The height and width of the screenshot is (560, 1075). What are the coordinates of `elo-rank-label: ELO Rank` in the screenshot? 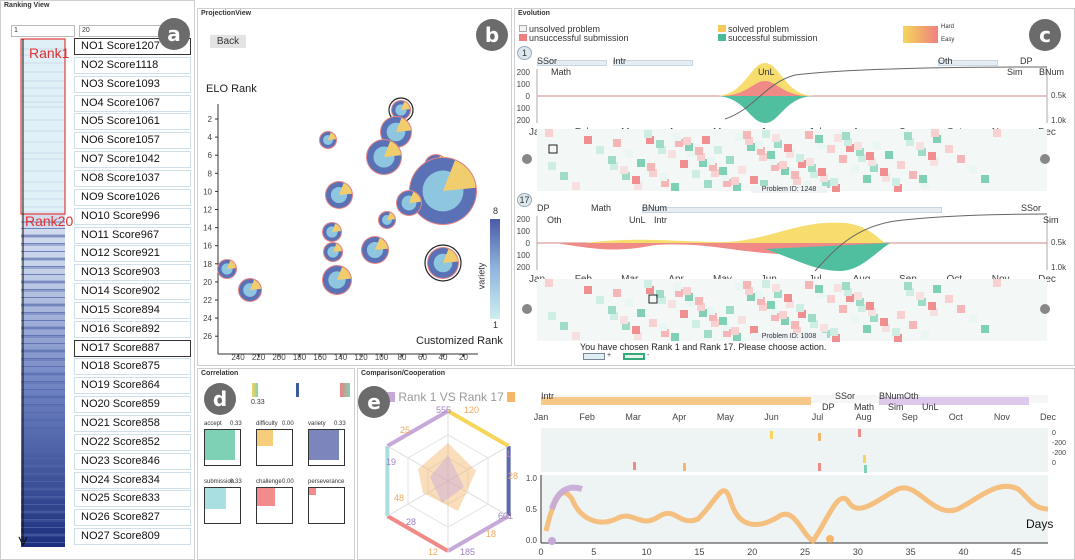 It's located at (231, 89).